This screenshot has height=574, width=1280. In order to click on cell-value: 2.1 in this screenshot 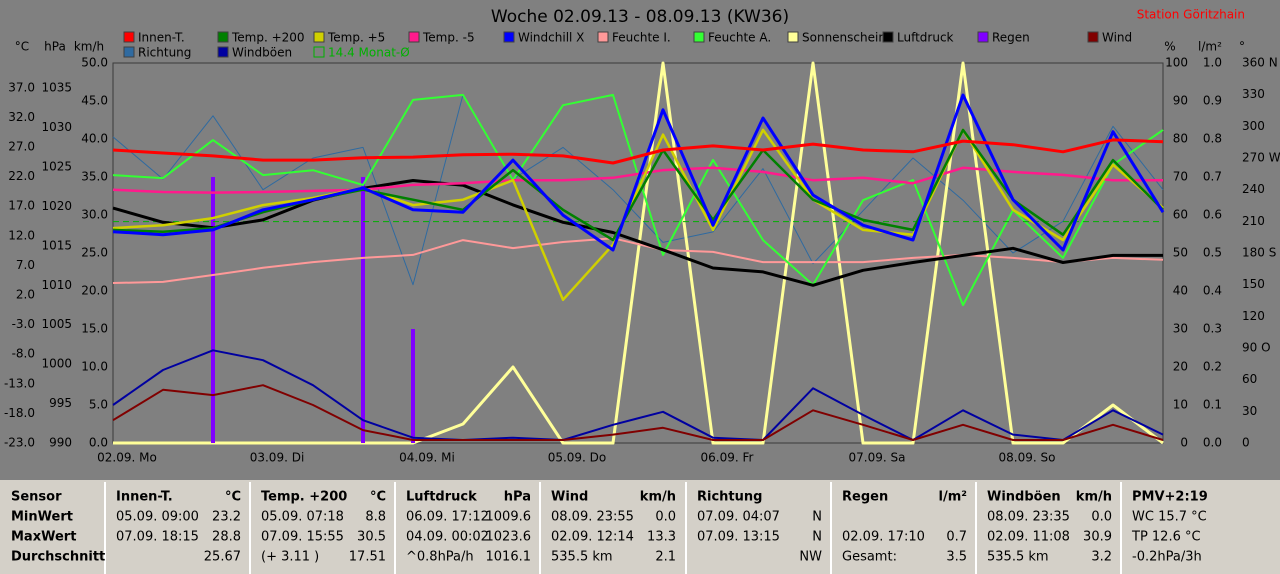, I will do `click(665, 557)`.